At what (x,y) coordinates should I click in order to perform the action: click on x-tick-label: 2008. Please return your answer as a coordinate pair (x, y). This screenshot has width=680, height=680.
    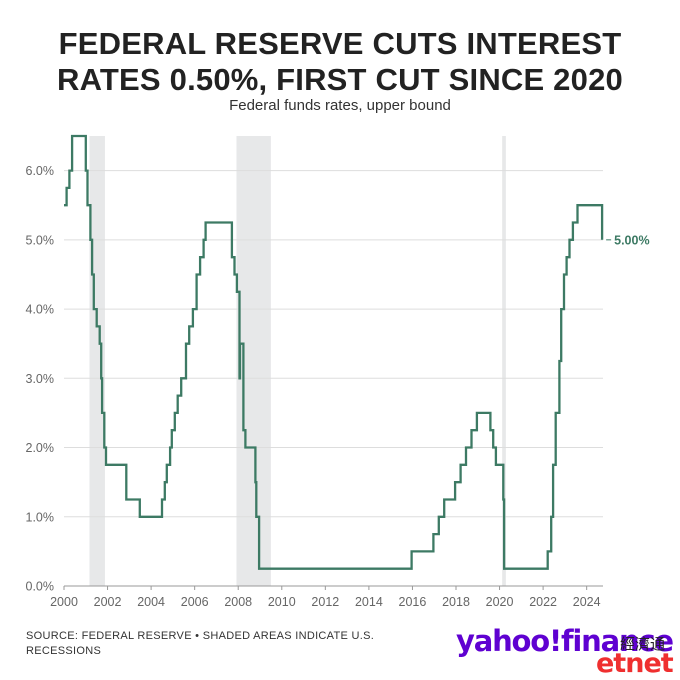
    Looking at the image, I should click on (238, 602).